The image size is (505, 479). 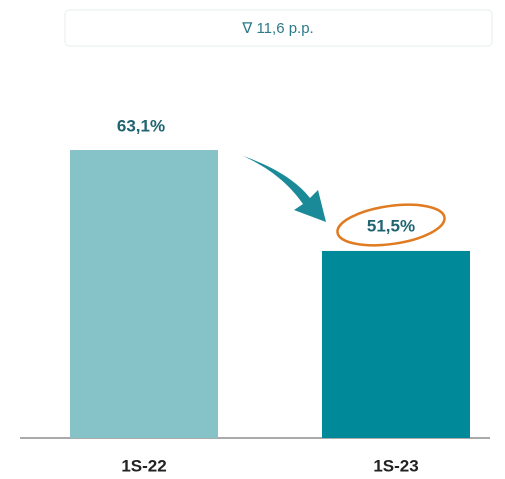 What do you see at coordinates (395, 465) in the screenshot?
I see `x-tick-label: 1S-23` at bounding box center [395, 465].